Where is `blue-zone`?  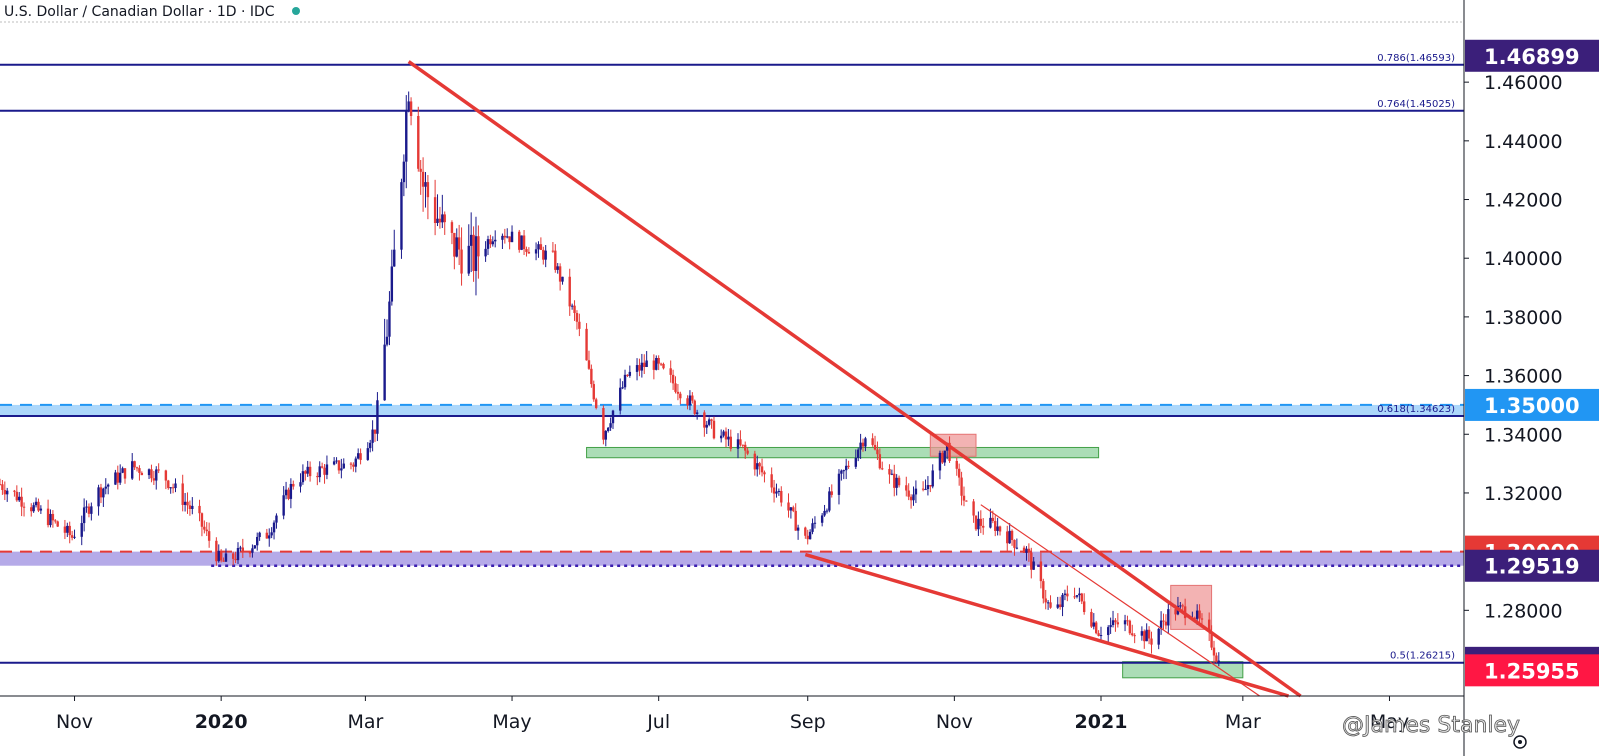
blue-zone is located at coordinates (732, 410).